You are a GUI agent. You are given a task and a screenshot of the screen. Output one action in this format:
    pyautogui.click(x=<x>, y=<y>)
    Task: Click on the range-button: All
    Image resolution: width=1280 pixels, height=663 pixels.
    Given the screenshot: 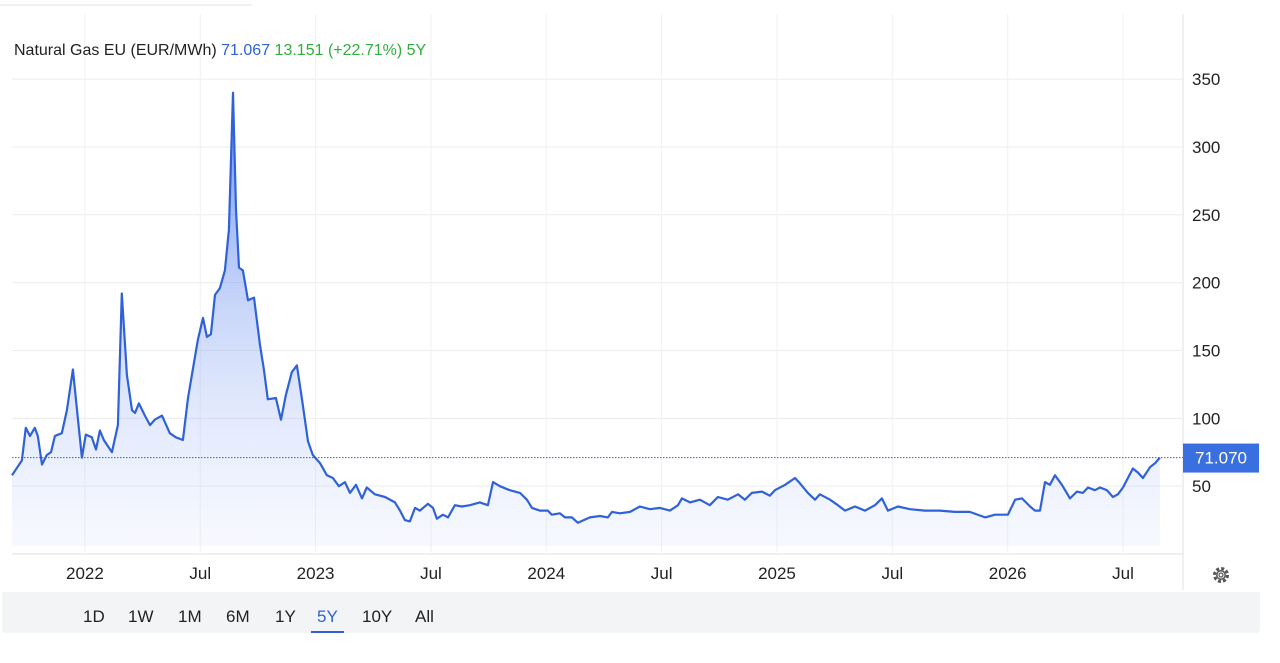 What is the action you would take?
    pyautogui.click(x=424, y=616)
    